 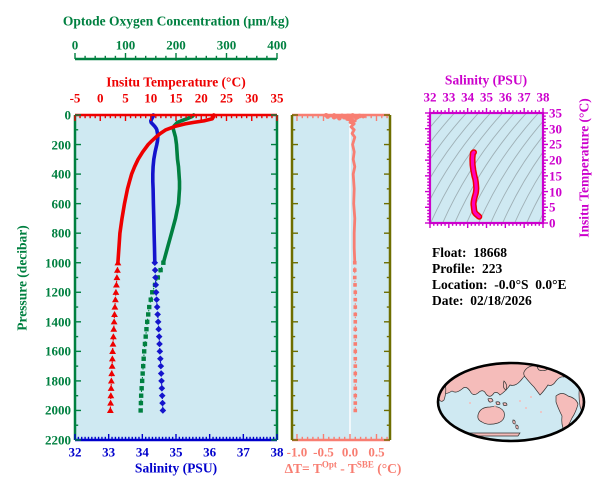 I want to click on delta-t-panel, so click(x=341, y=277).